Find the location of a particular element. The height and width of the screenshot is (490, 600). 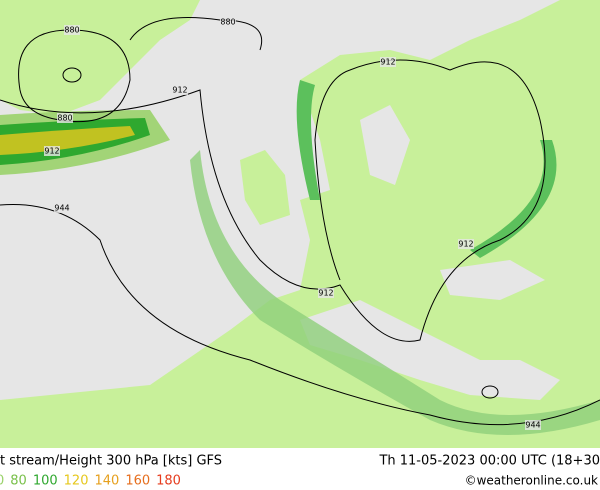

legend-label: 140 is located at coordinates (106, 481).